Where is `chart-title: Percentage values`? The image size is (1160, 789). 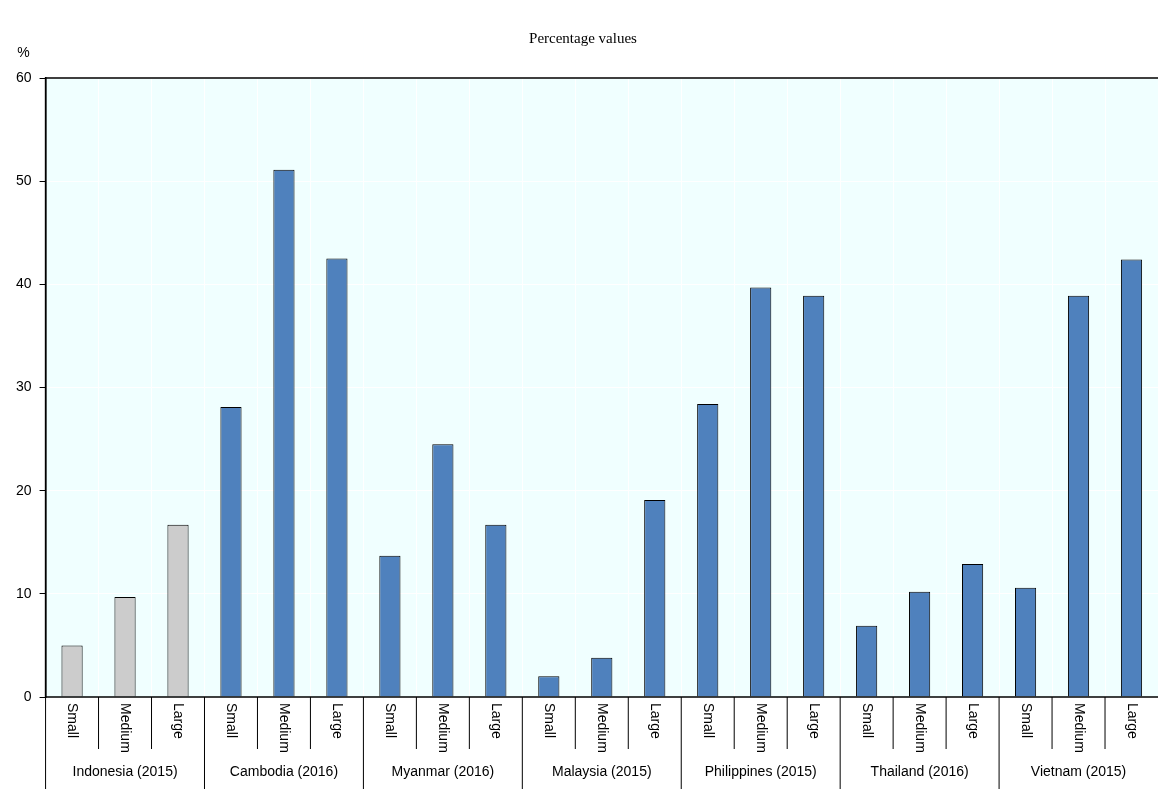 chart-title: Percentage values is located at coordinates (583, 37).